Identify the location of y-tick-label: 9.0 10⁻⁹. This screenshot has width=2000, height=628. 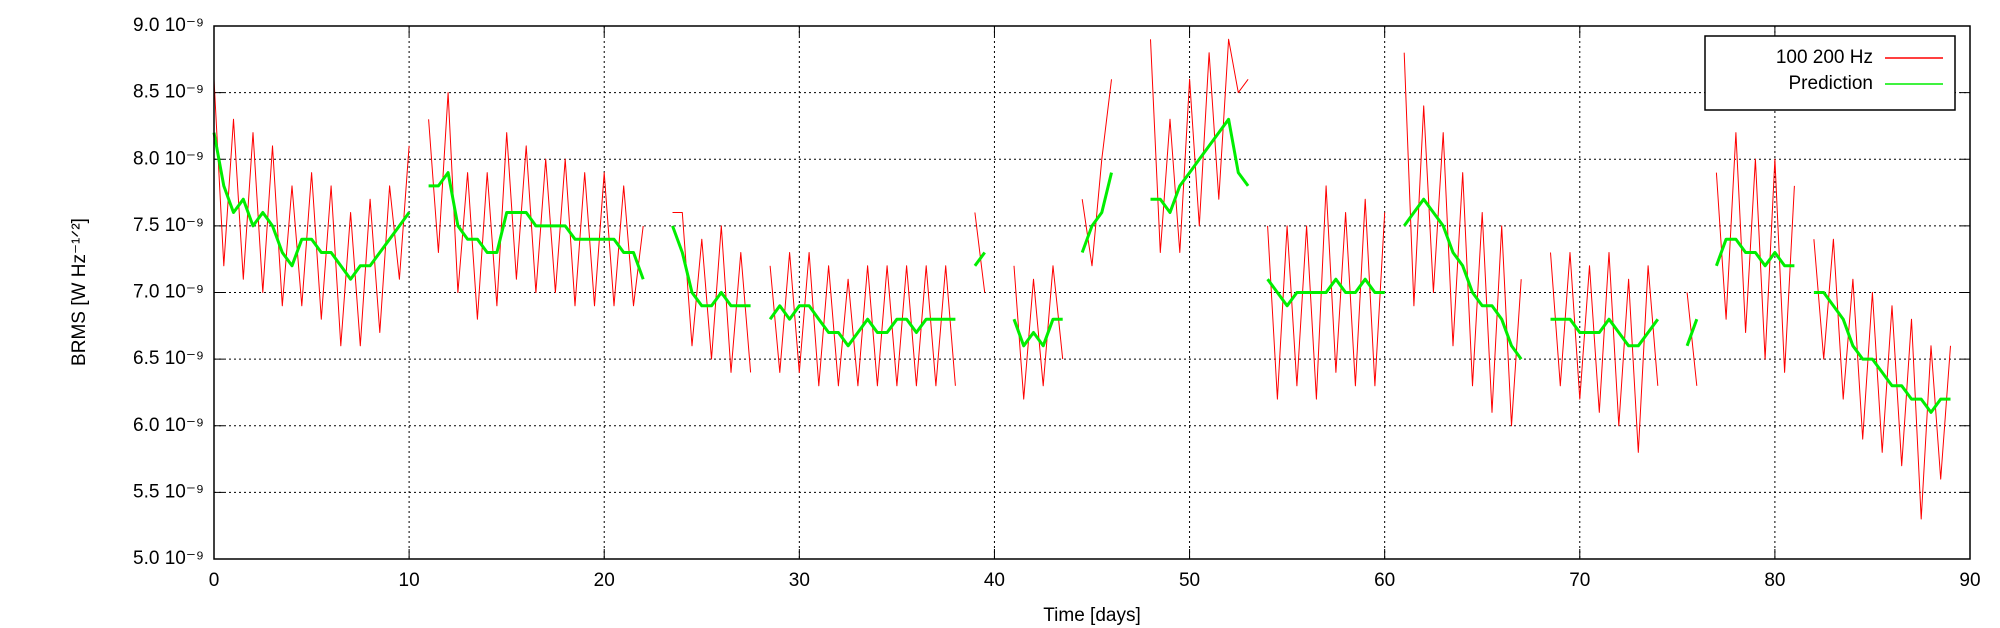
(168, 25).